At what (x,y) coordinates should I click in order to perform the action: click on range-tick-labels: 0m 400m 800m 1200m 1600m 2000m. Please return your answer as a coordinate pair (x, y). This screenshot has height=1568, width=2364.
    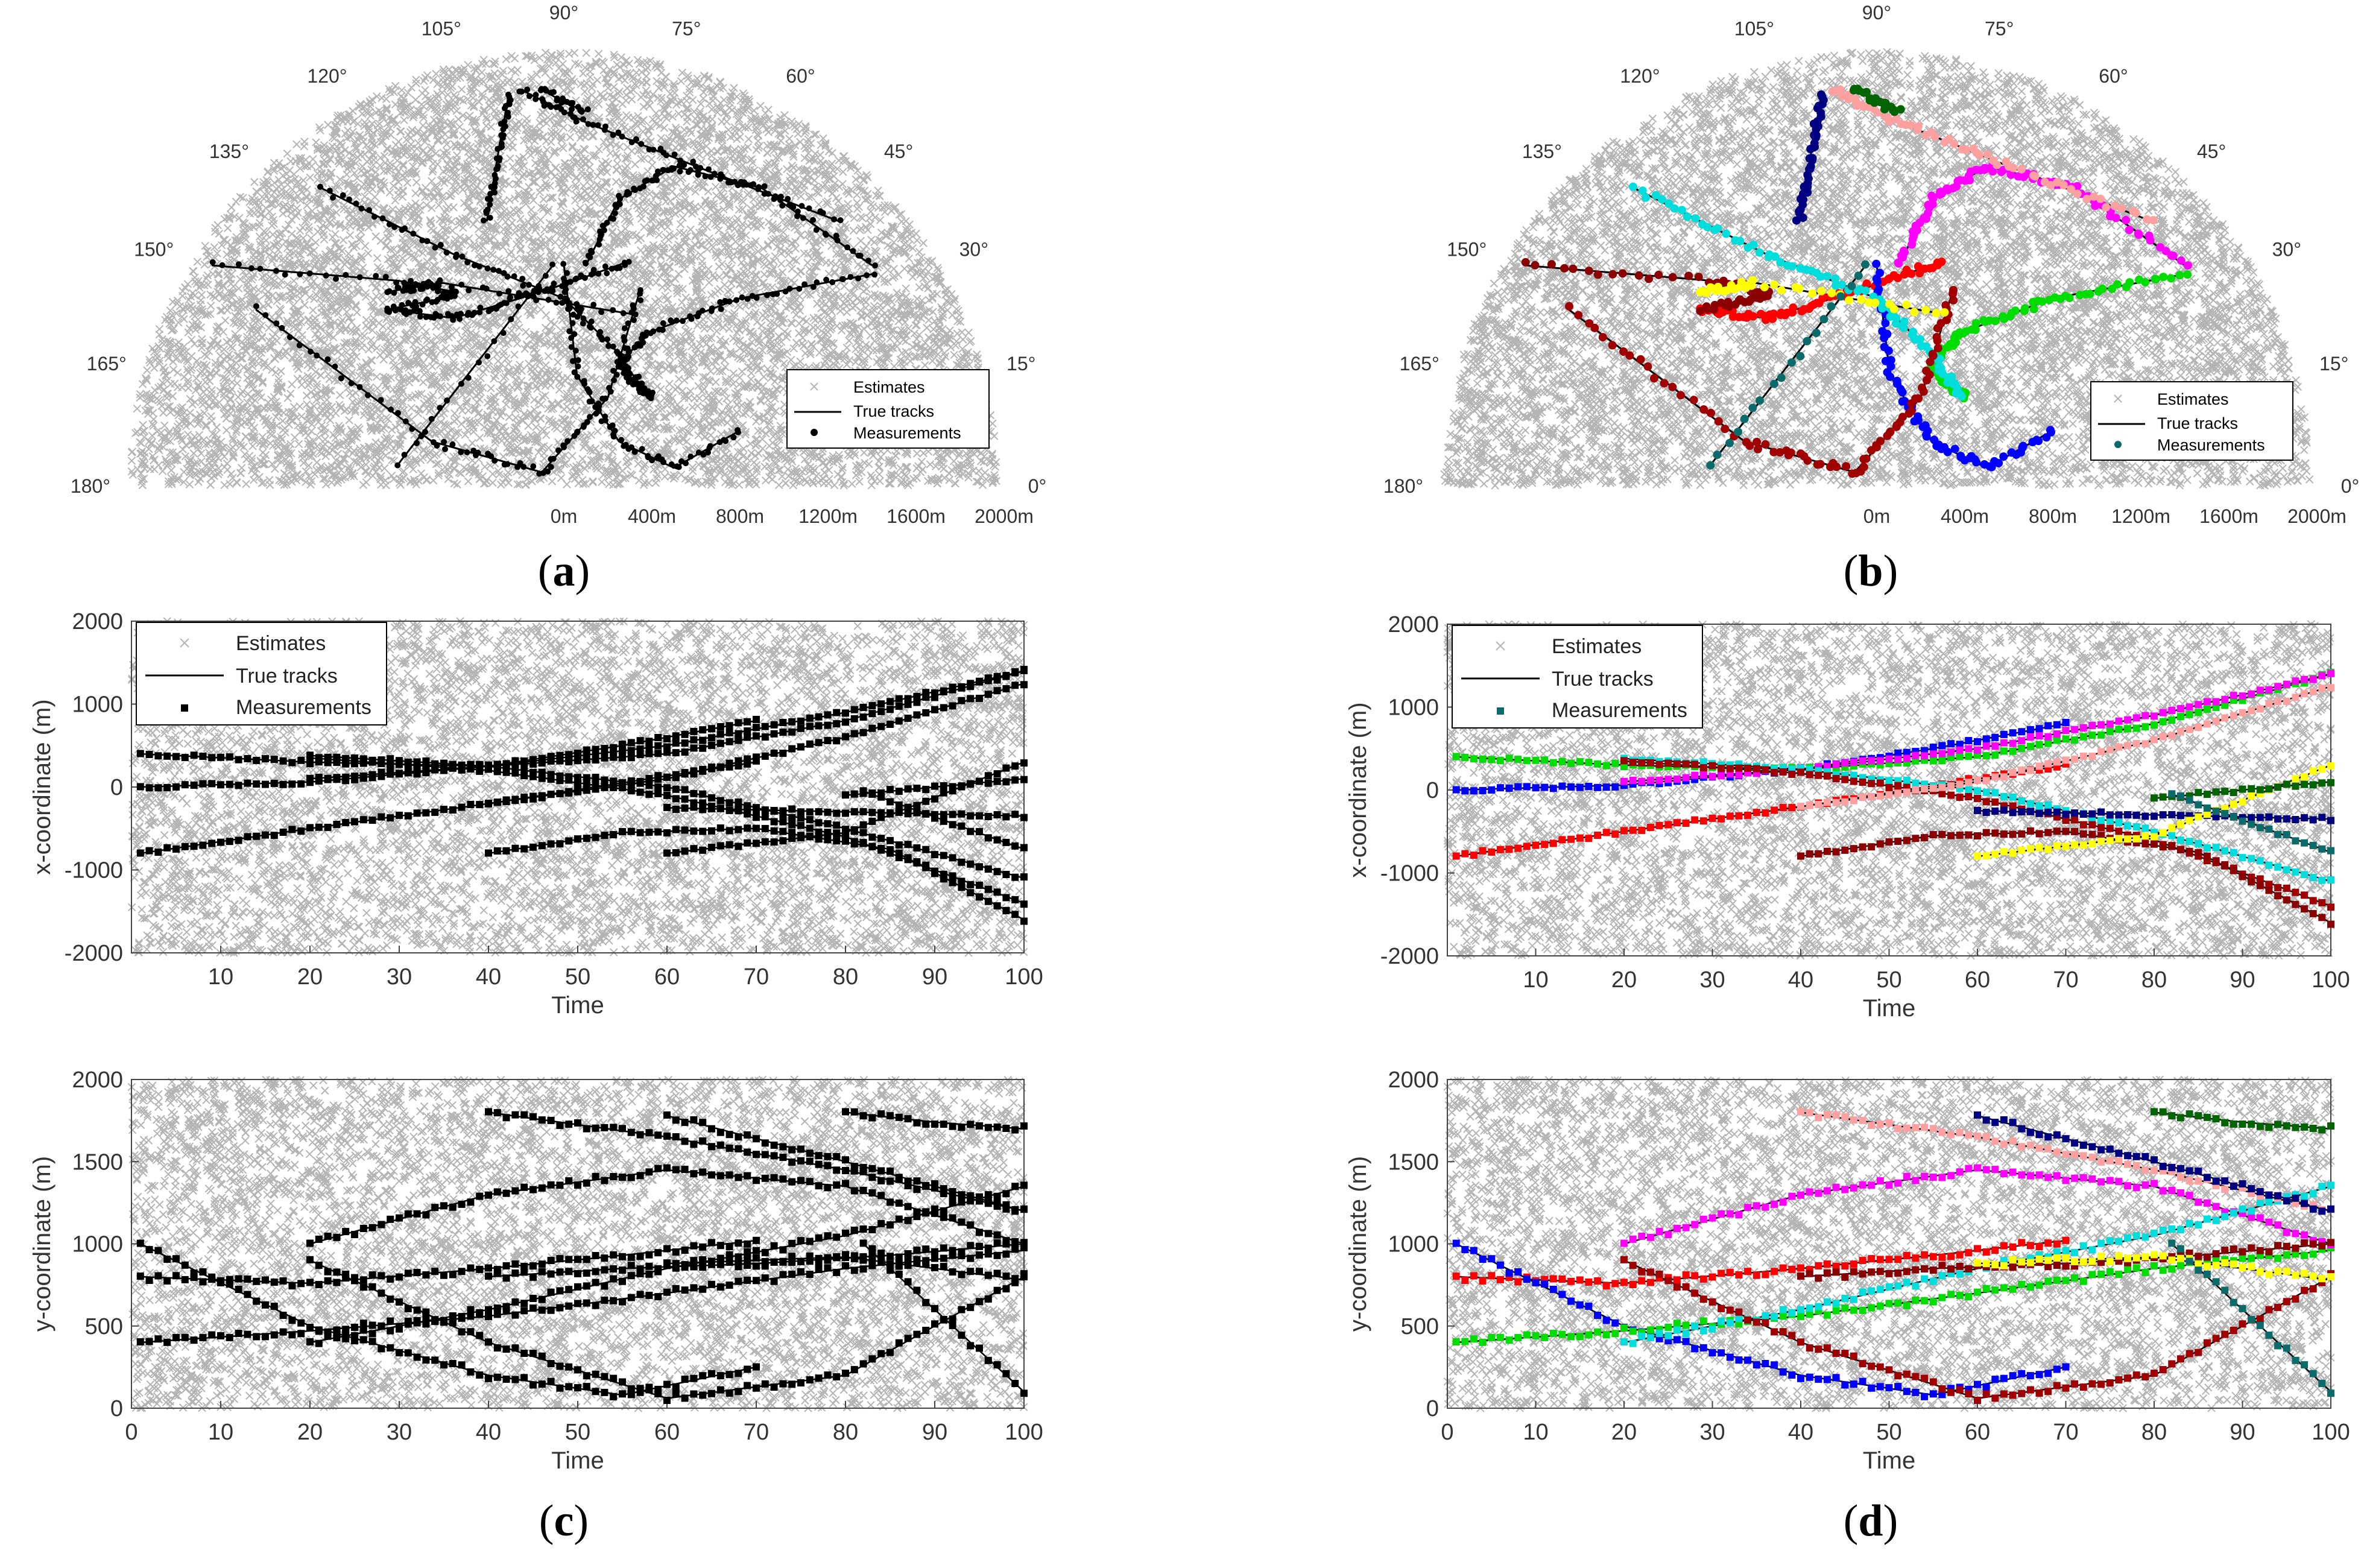
    Looking at the image, I should click on (792, 516).